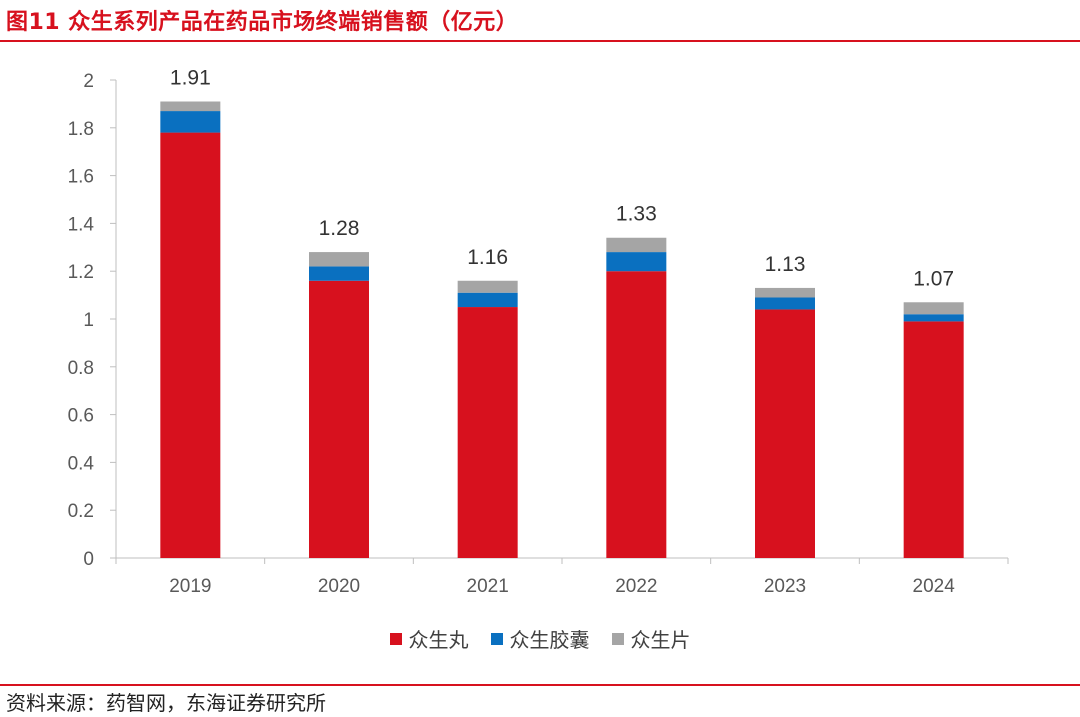  What do you see at coordinates (438, 640) in the screenshot?
I see `legend-label: 众生丸` at bounding box center [438, 640].